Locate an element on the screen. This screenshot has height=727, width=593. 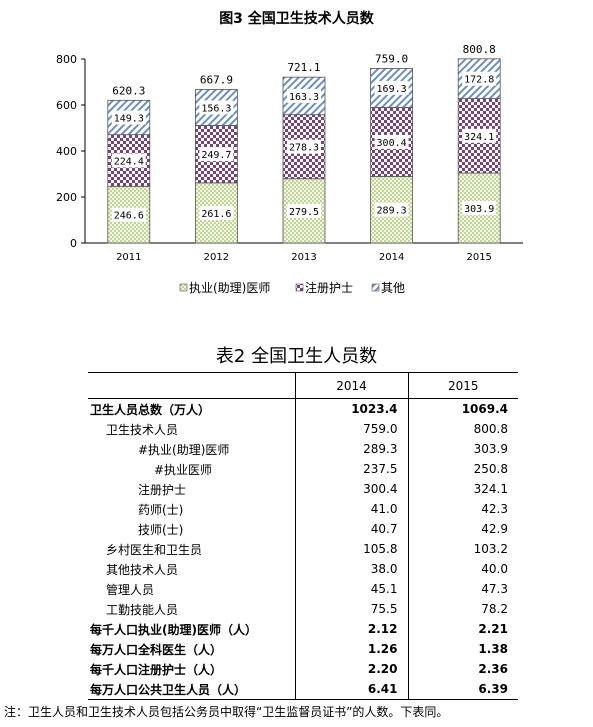
value-label: 249.7 is located at coordinates (216, 155).